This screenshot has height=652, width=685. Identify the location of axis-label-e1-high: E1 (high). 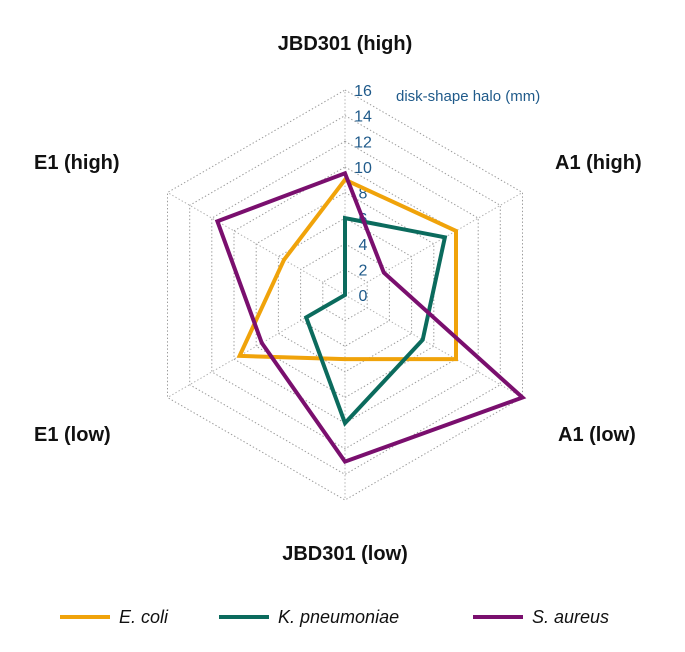
(77, 163).